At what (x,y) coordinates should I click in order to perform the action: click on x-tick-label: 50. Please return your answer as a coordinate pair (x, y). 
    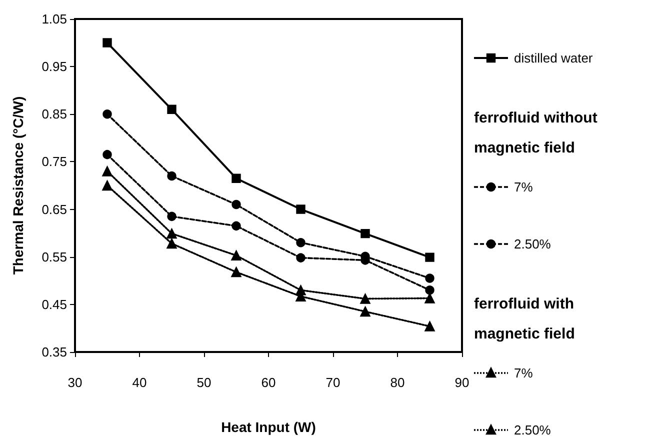
    Looking at the image, I should click on (204, 382).